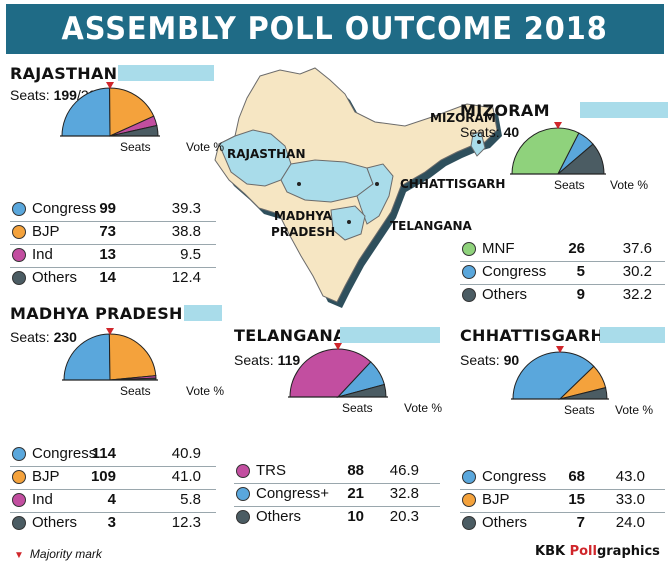 The image size is (670, 570). Describe the element at coordinates (303, 216) in the screenshot. I see `map-label-madhya-pradesh-line1: MADHYA` at that location.